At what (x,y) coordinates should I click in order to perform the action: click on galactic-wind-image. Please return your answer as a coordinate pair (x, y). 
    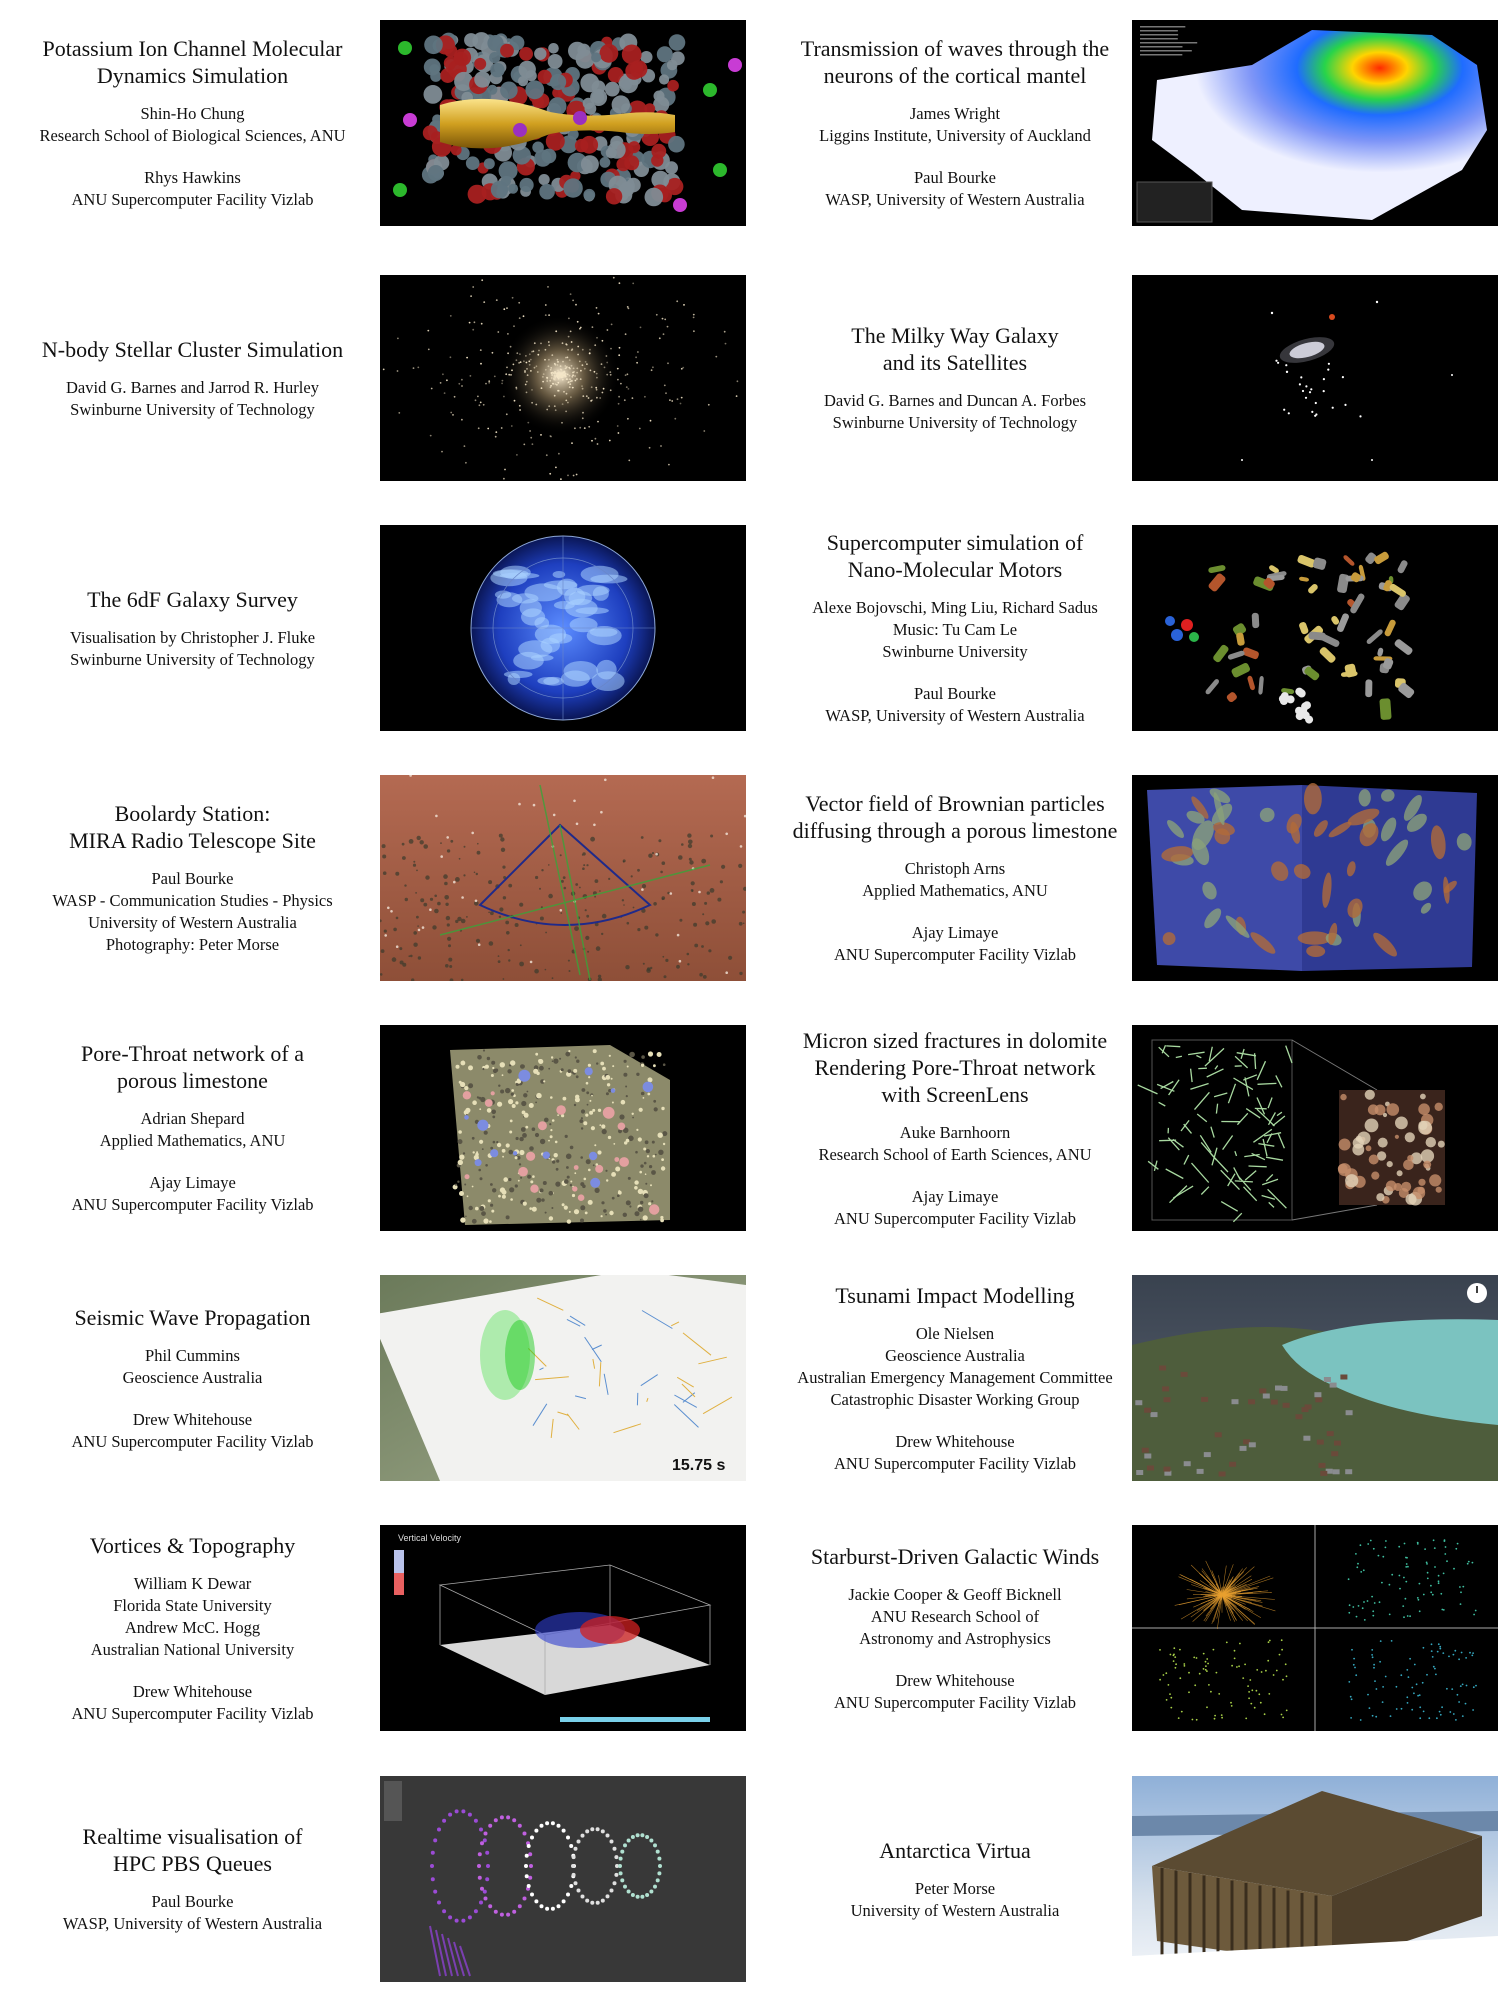
    Looking at the image, I should click on (1315, 1628).